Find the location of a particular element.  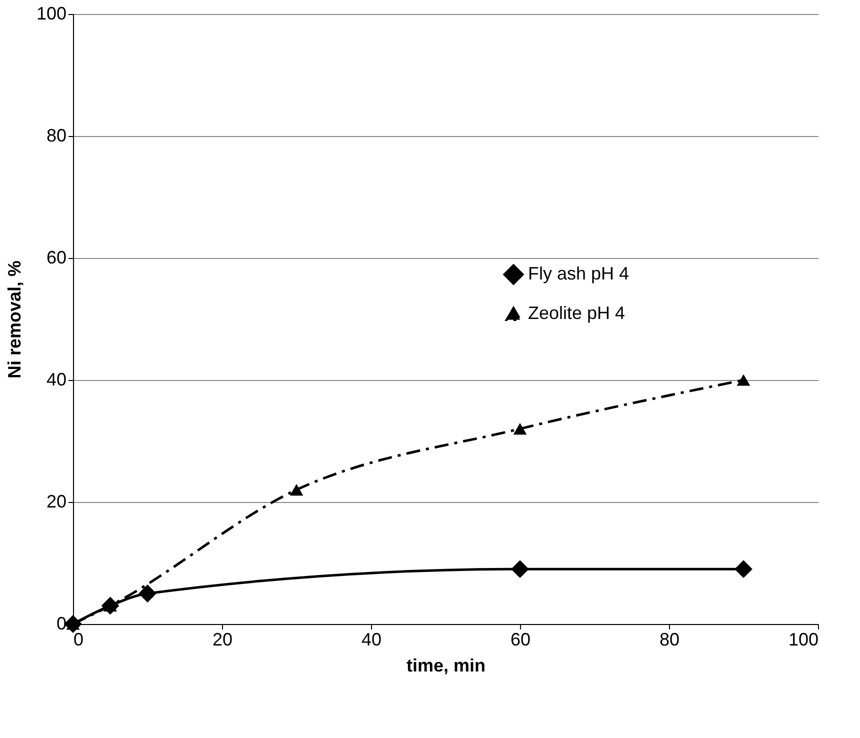

y-tick-label: 40 is located at coordinates (56, 380).